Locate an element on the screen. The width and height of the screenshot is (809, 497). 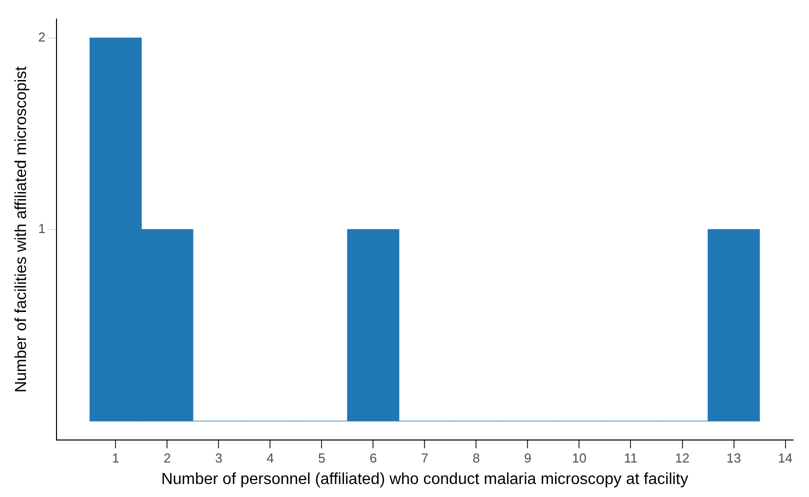
x-axis-title: Number of personnel (affiliated) who conduct malaria microscopy at facility is located at coordinates (424, 479).